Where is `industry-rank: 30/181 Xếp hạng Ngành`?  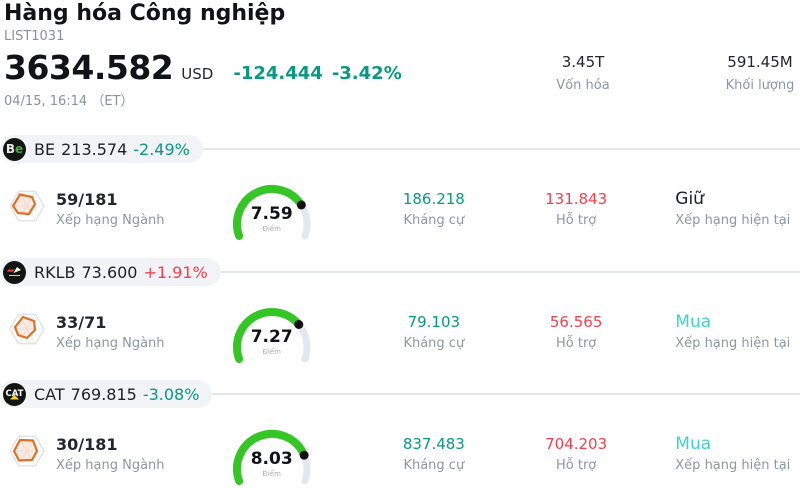 industry-rank: 30/181 Xếp hạng Ngành is located at coordinates (130, 455).